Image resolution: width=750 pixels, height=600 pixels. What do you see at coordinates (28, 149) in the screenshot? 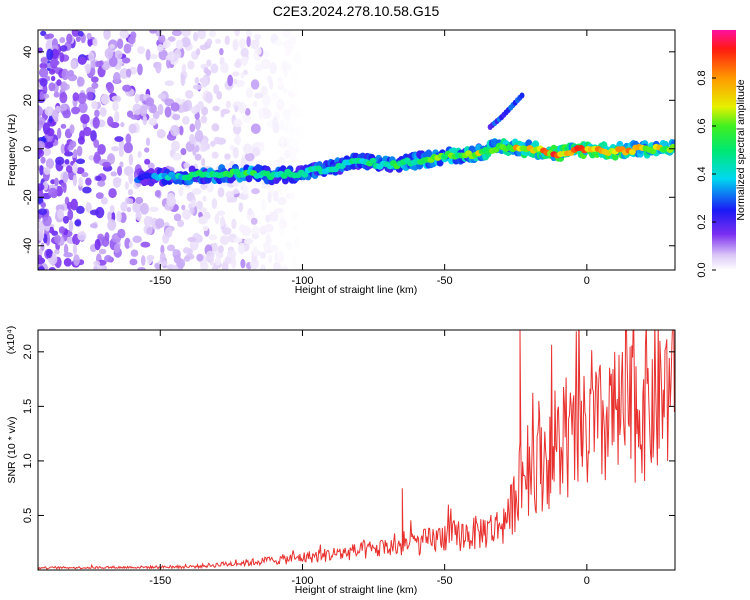
I see `y-tick-label: 0` at bounding box center [28, 149].